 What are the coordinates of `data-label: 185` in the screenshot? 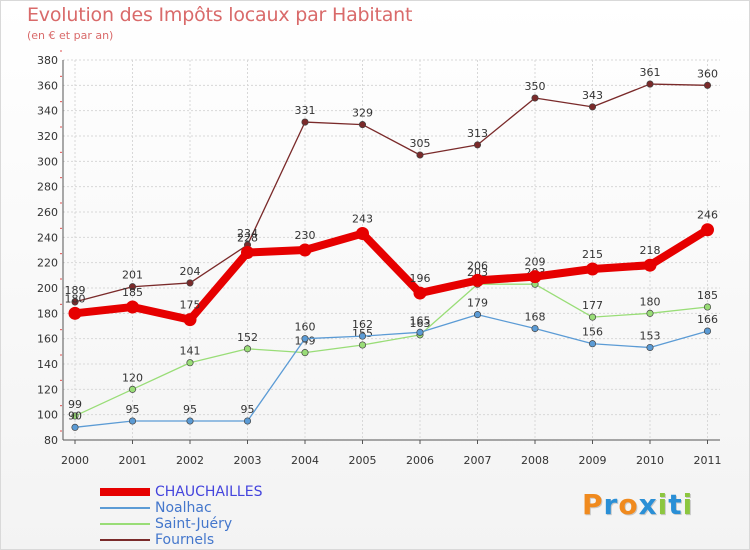 It's located at (707, 295).